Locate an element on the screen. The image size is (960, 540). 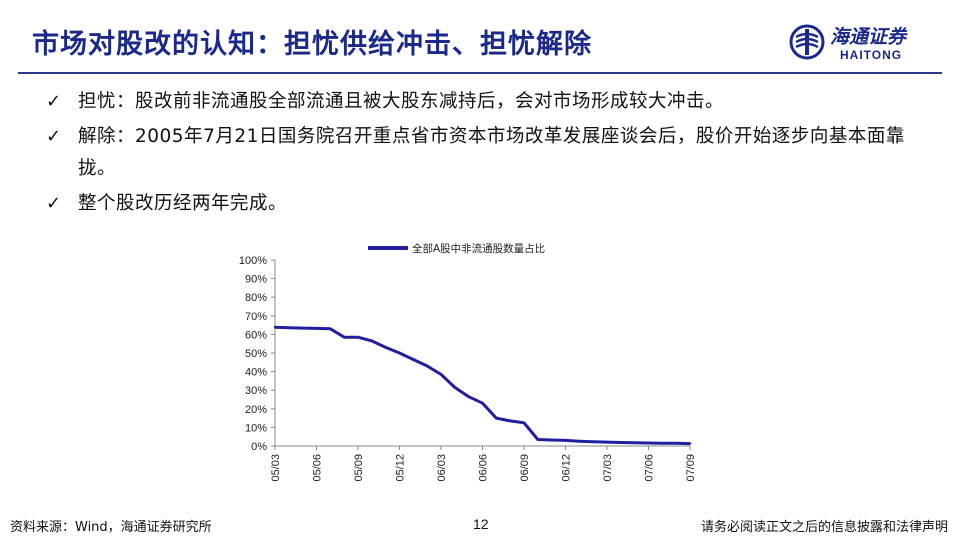
page-number: 12 is located at coordinates (481, 524).